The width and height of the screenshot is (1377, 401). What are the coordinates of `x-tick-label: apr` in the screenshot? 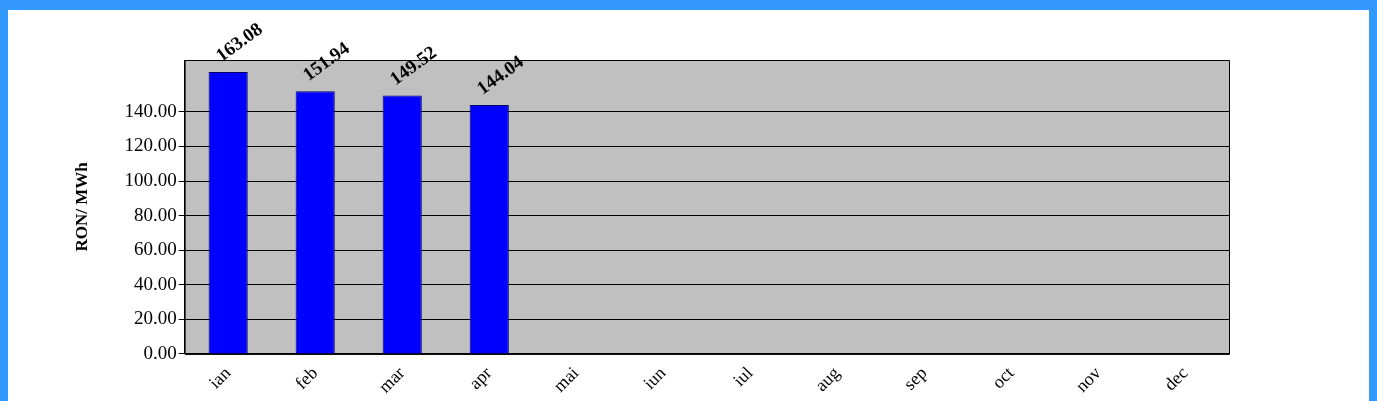 It's located at (480, 377).